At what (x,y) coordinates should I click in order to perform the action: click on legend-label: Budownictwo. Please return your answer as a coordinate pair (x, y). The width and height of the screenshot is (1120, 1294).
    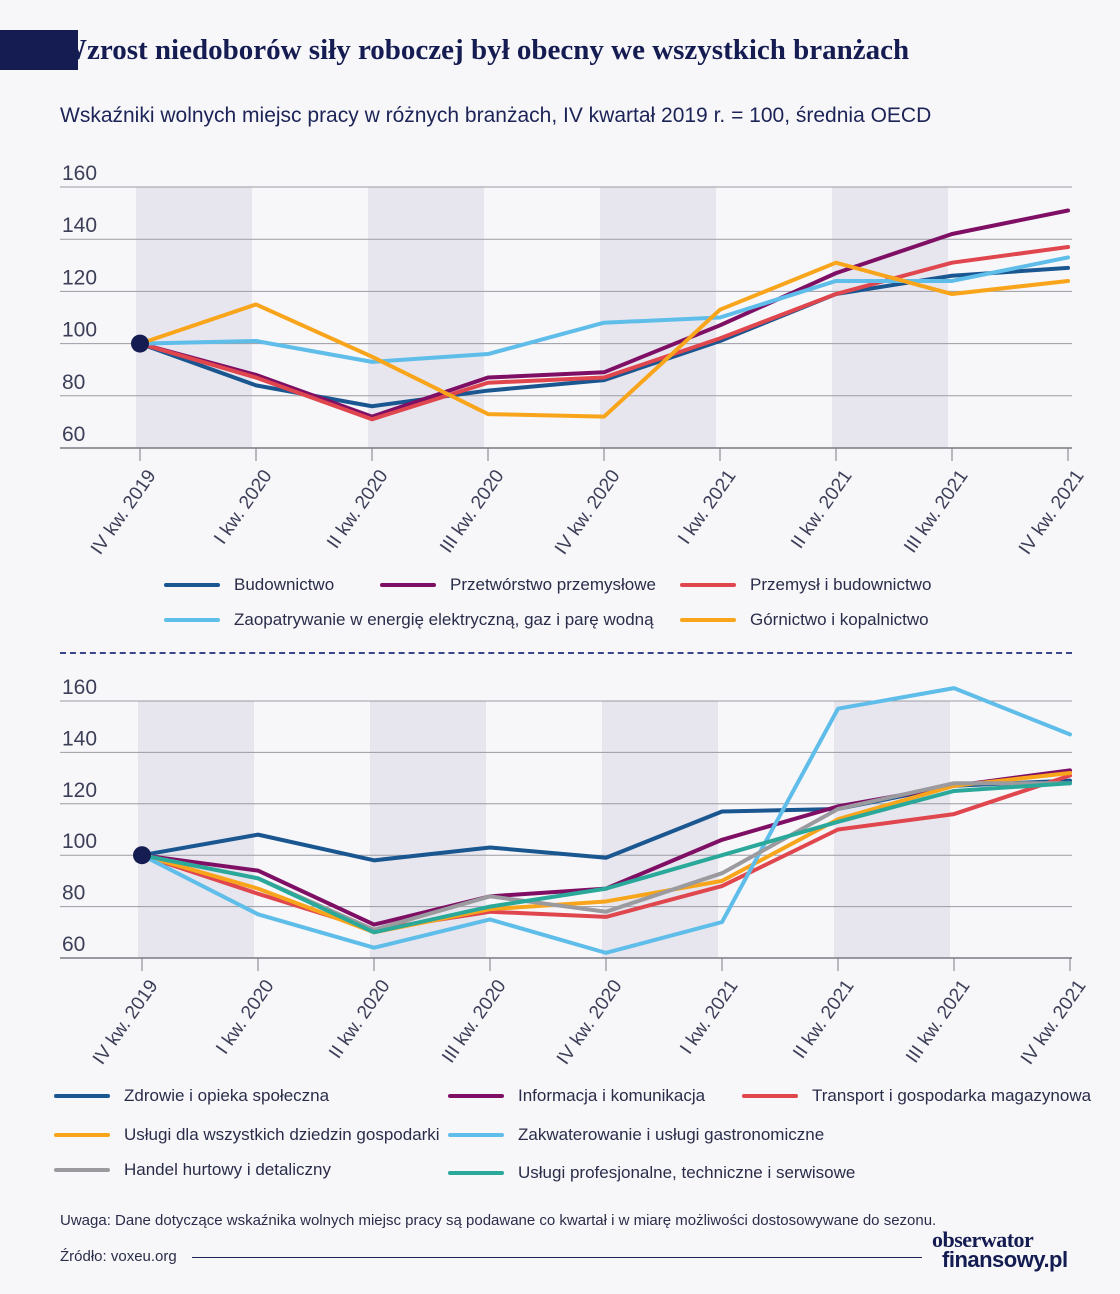
    Looking at the image, I should click on (284, 584).